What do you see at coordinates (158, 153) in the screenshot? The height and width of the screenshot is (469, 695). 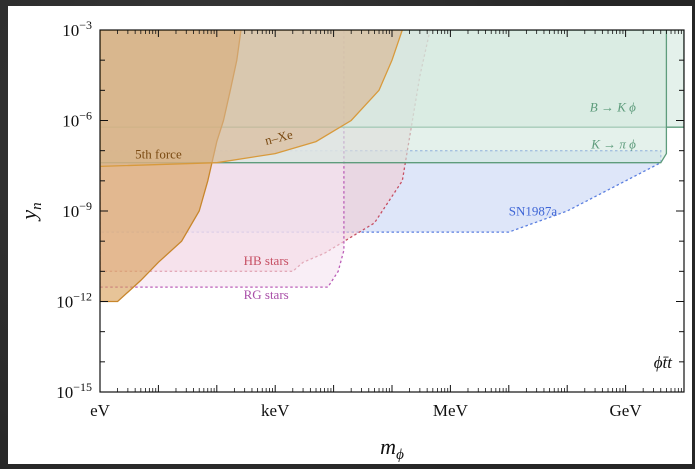 I see `region-label-5th-force: 5th force` at bounding box center [158, 153].